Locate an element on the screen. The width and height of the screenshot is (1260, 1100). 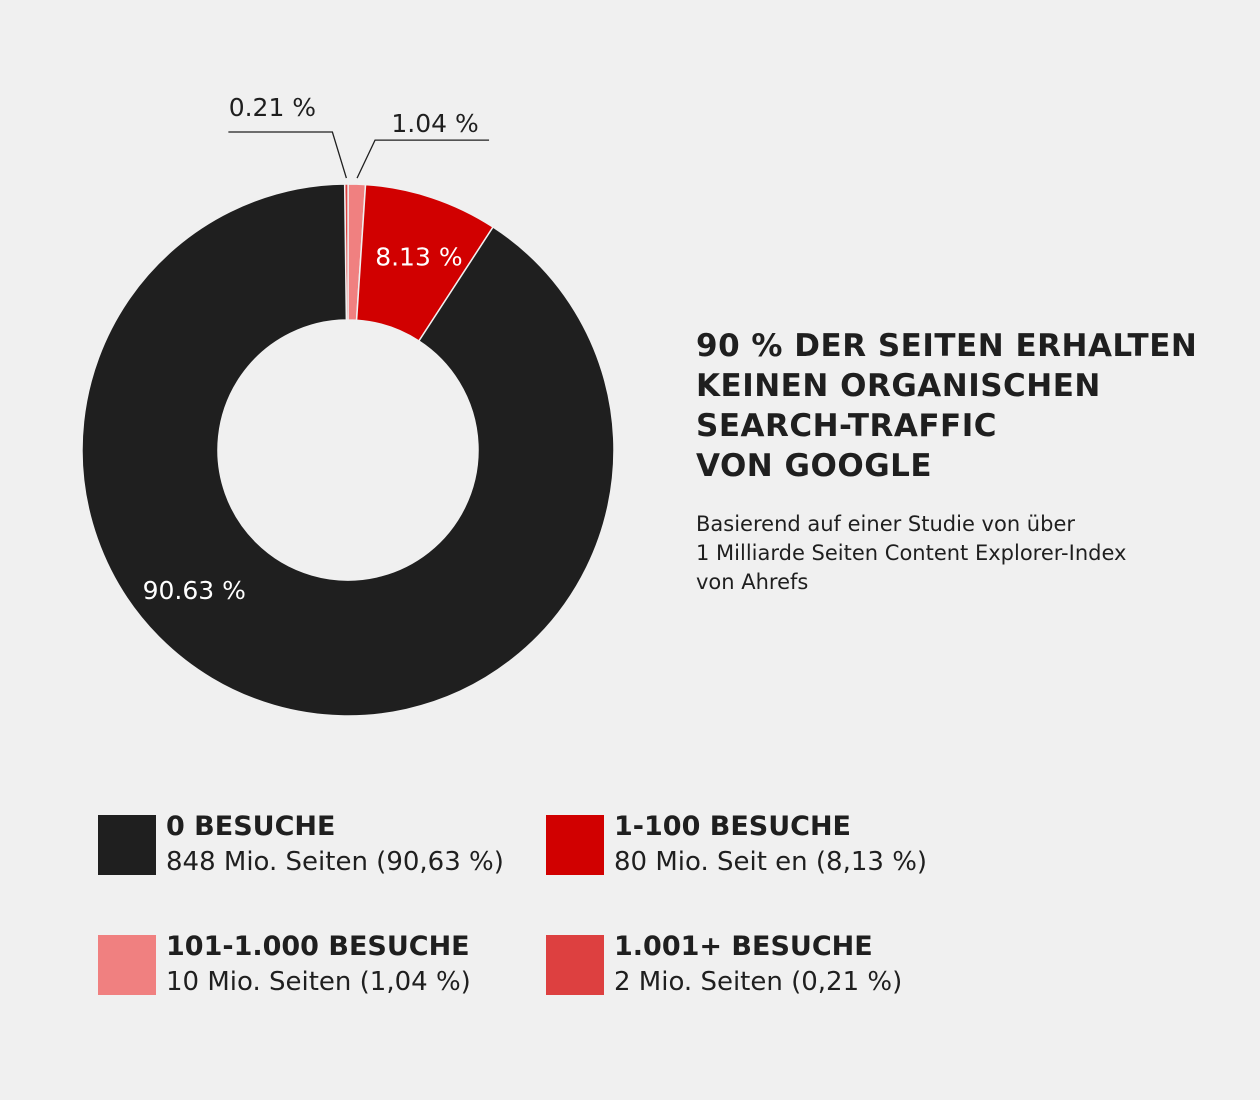
legend-desc: 10 Mio. Seiten (1,04 %) is located at coordinates (318, 982).